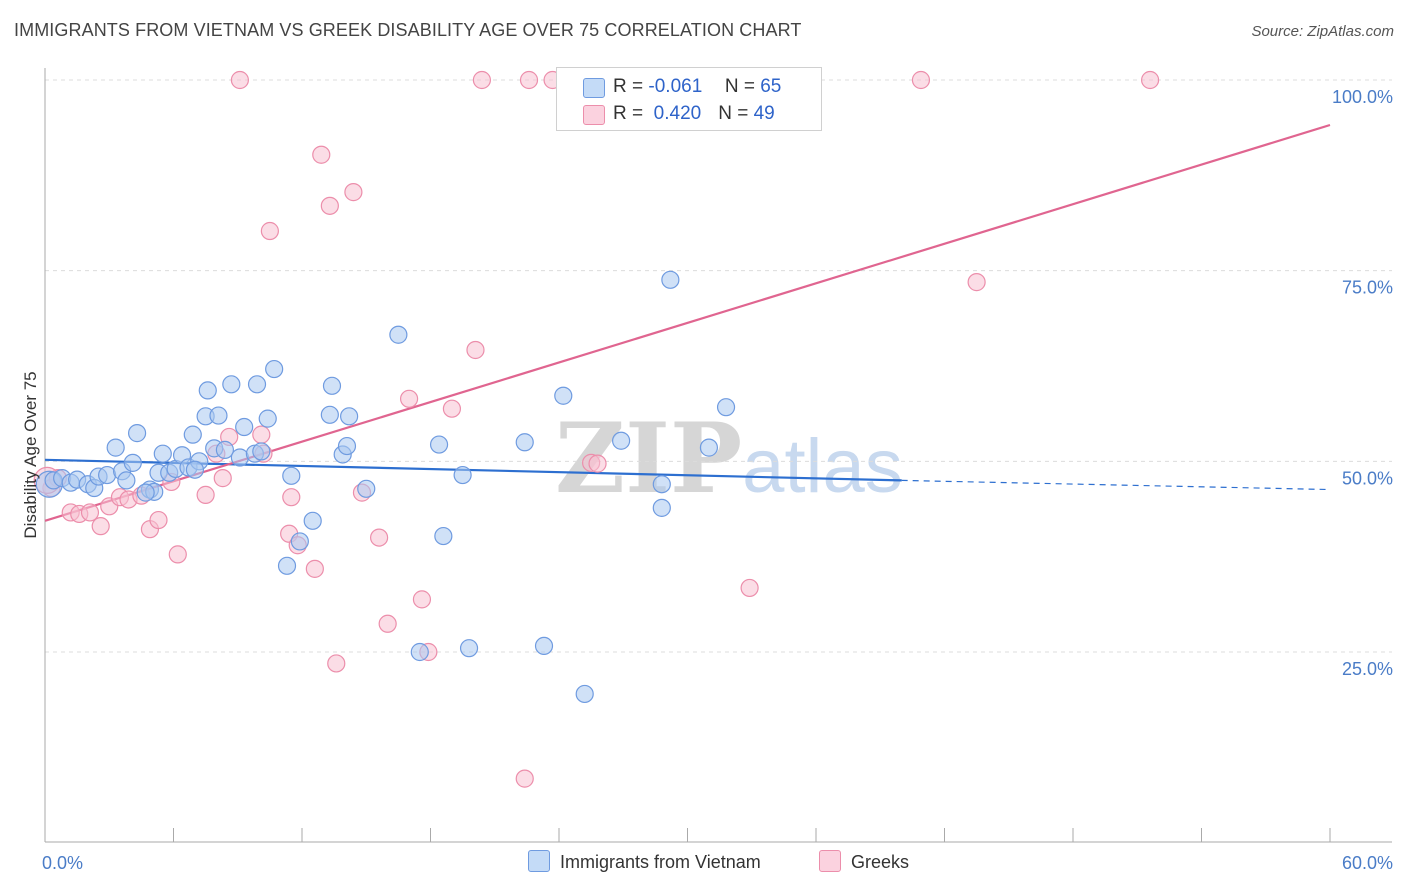 Image resolution: width=1406 pixels, height=892 pixels. I want to click on greeks-swatch, so click(594, 115).